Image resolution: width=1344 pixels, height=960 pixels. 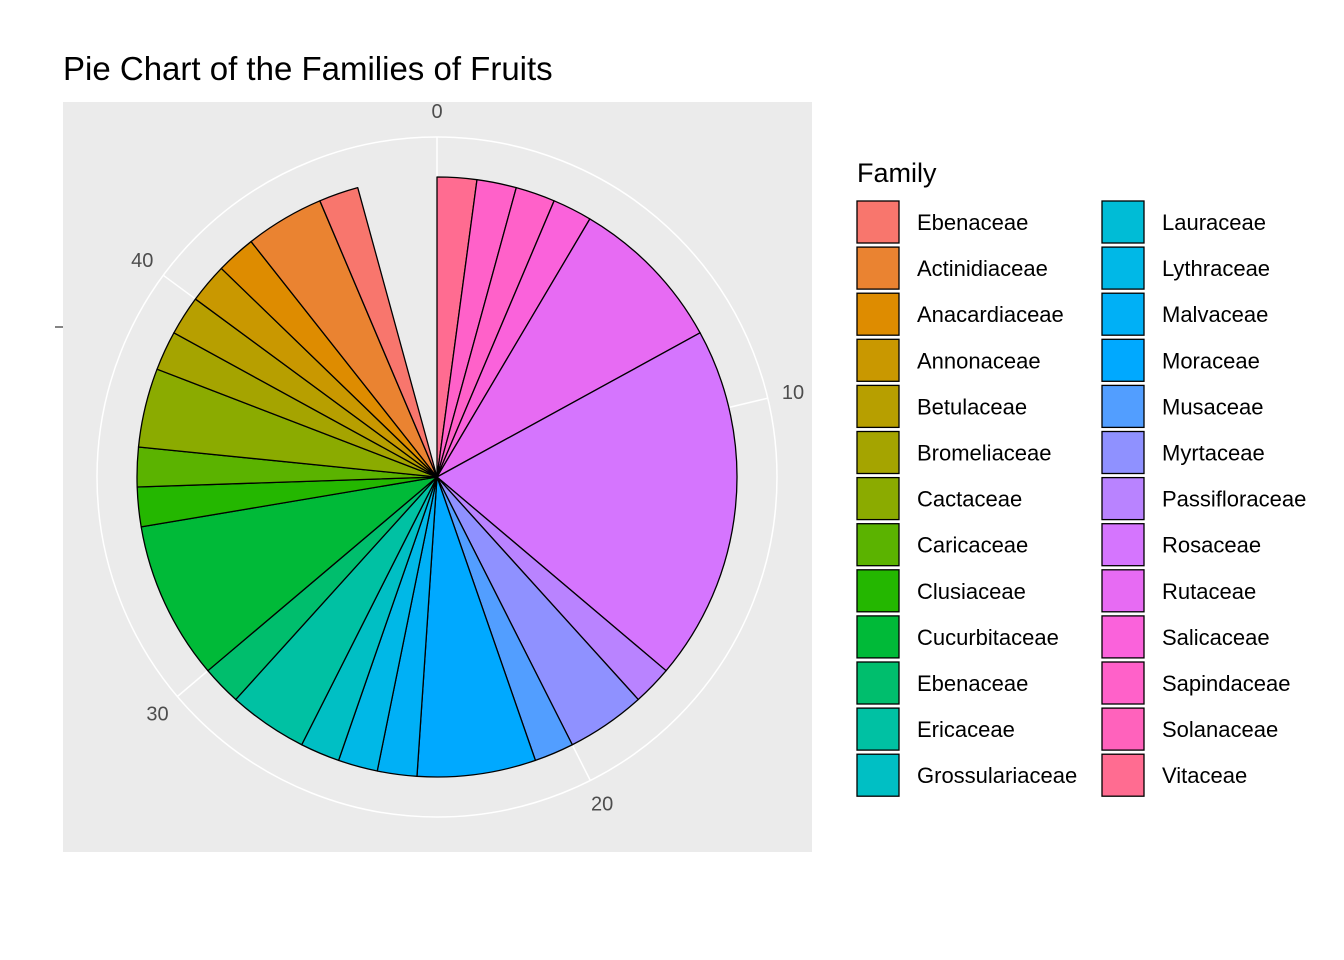 What do you see at coordinates (142, 261) in the screenshot?
I see `tick-label: 40` at bounding box center [142, 261].